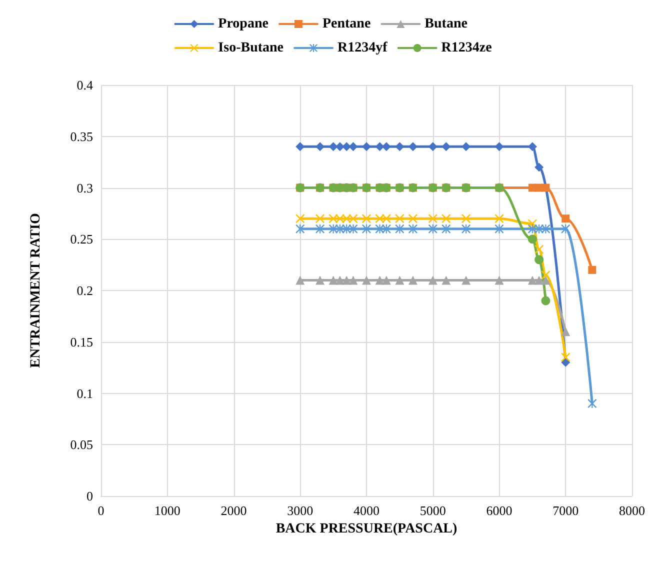 The image size is (667, 564). I want to click on y-tick-label: 0, so click(89, 496).